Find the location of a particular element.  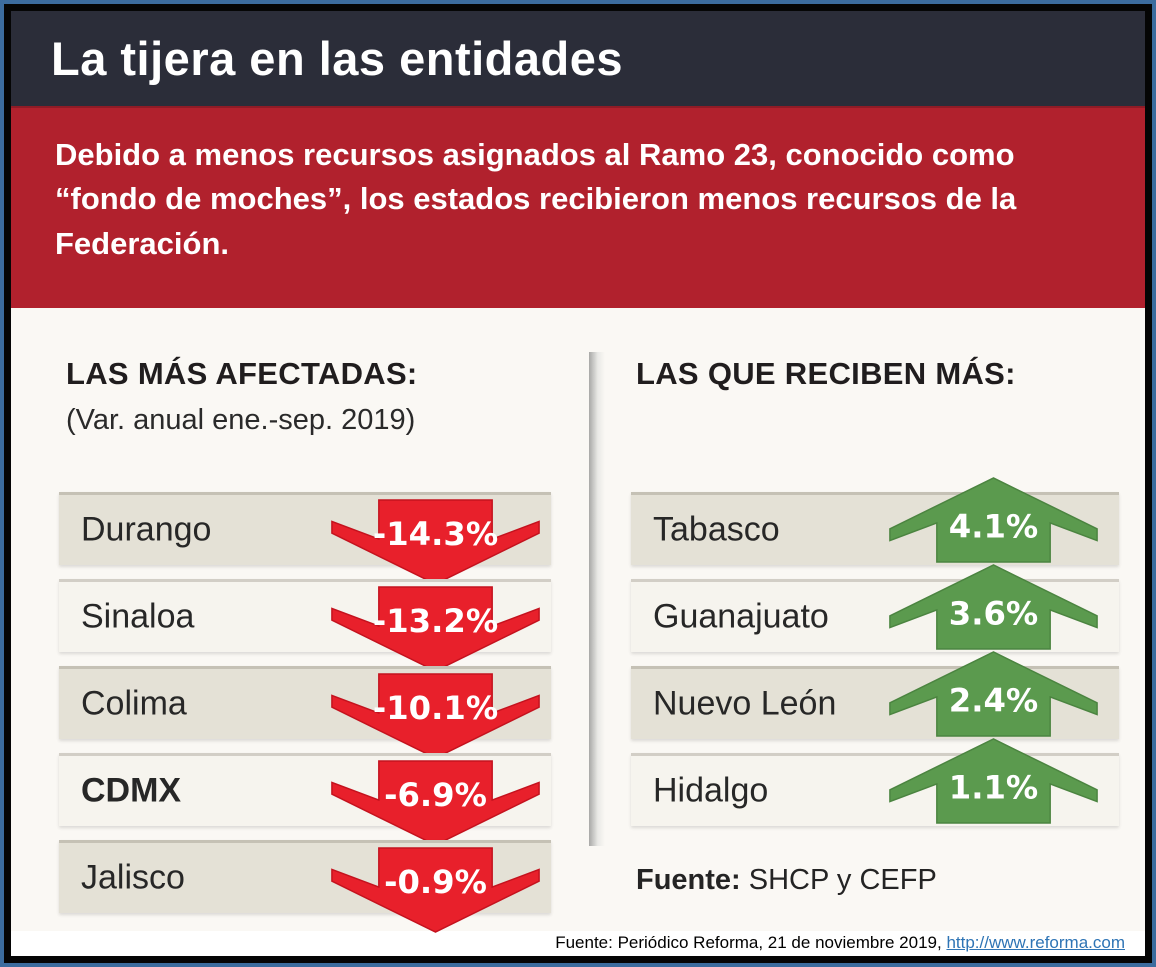

reforma-link: http://www.reforma.com is located at coordinates (1035, 942).